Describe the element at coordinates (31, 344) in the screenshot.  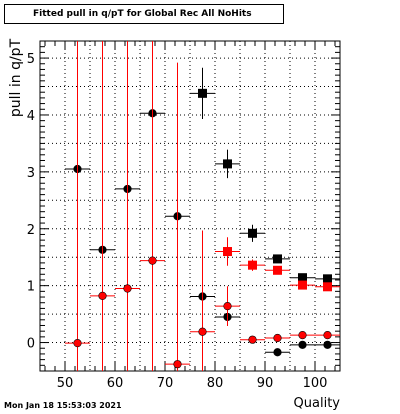
I see `y-tick-label: 0` at that location.